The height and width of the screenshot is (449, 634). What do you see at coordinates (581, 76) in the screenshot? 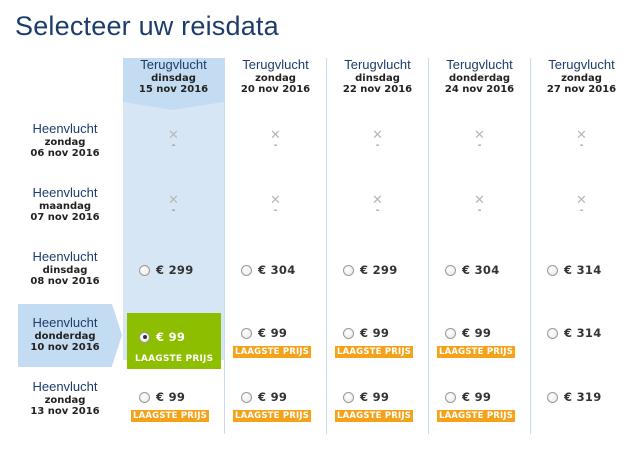
I see `return-date-header: Terugvlucht zondag 27 nov 2016` at bounding box center [581, 76].